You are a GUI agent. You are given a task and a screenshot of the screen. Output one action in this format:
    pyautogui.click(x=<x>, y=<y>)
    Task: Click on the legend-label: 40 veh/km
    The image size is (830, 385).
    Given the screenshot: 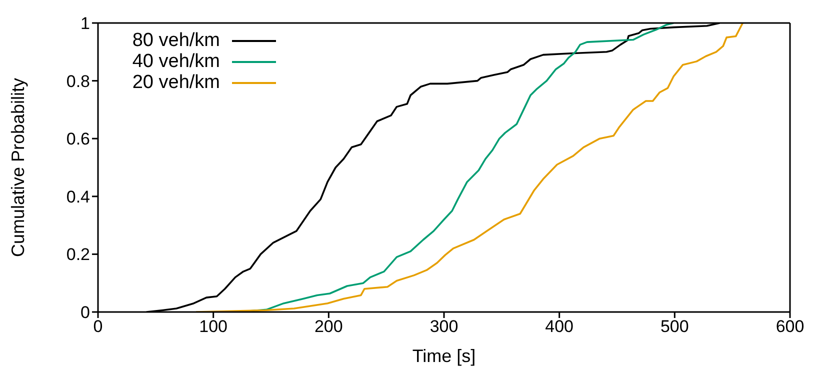 What is the action you would take?
    pyautogui.click(x=176, y=61)
    